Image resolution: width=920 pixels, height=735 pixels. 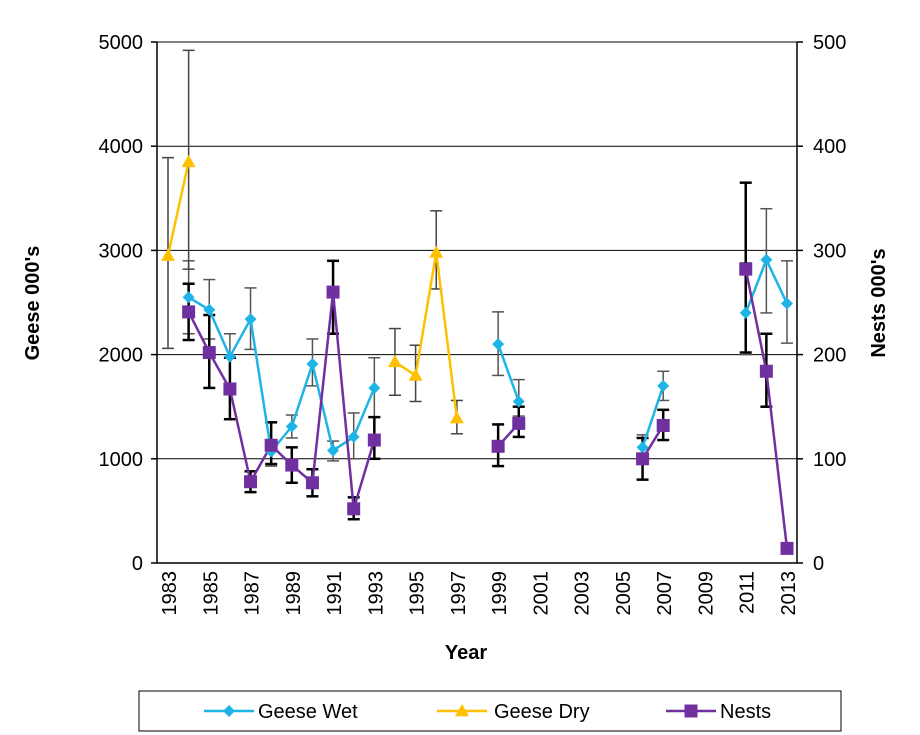 I want to click on right-tick-label: 400, so click(x=829, y=147).